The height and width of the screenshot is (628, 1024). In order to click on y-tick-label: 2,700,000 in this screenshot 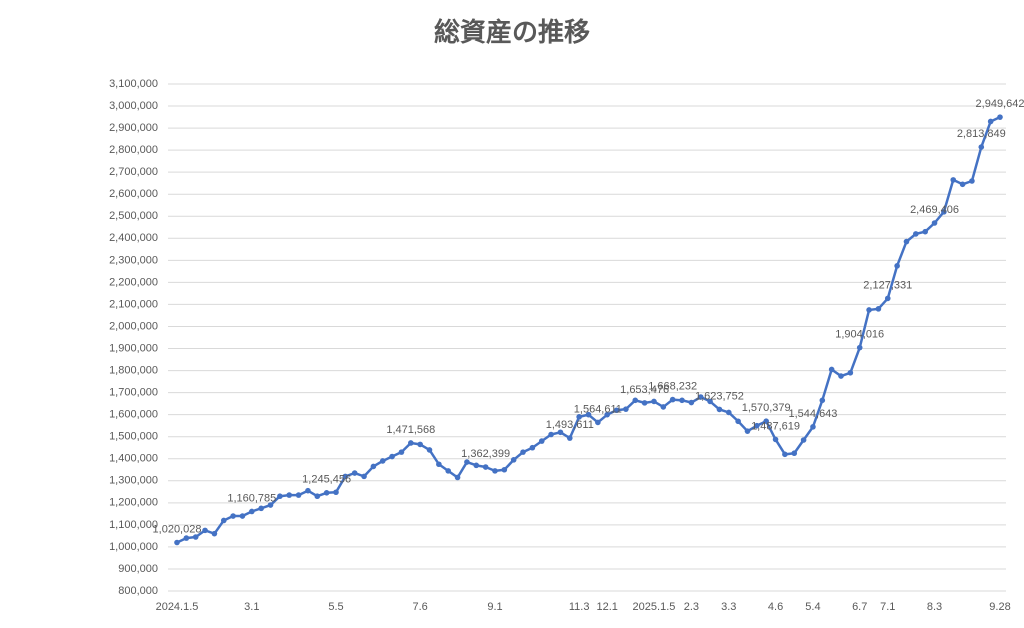, I will do `click(133, 172)`.